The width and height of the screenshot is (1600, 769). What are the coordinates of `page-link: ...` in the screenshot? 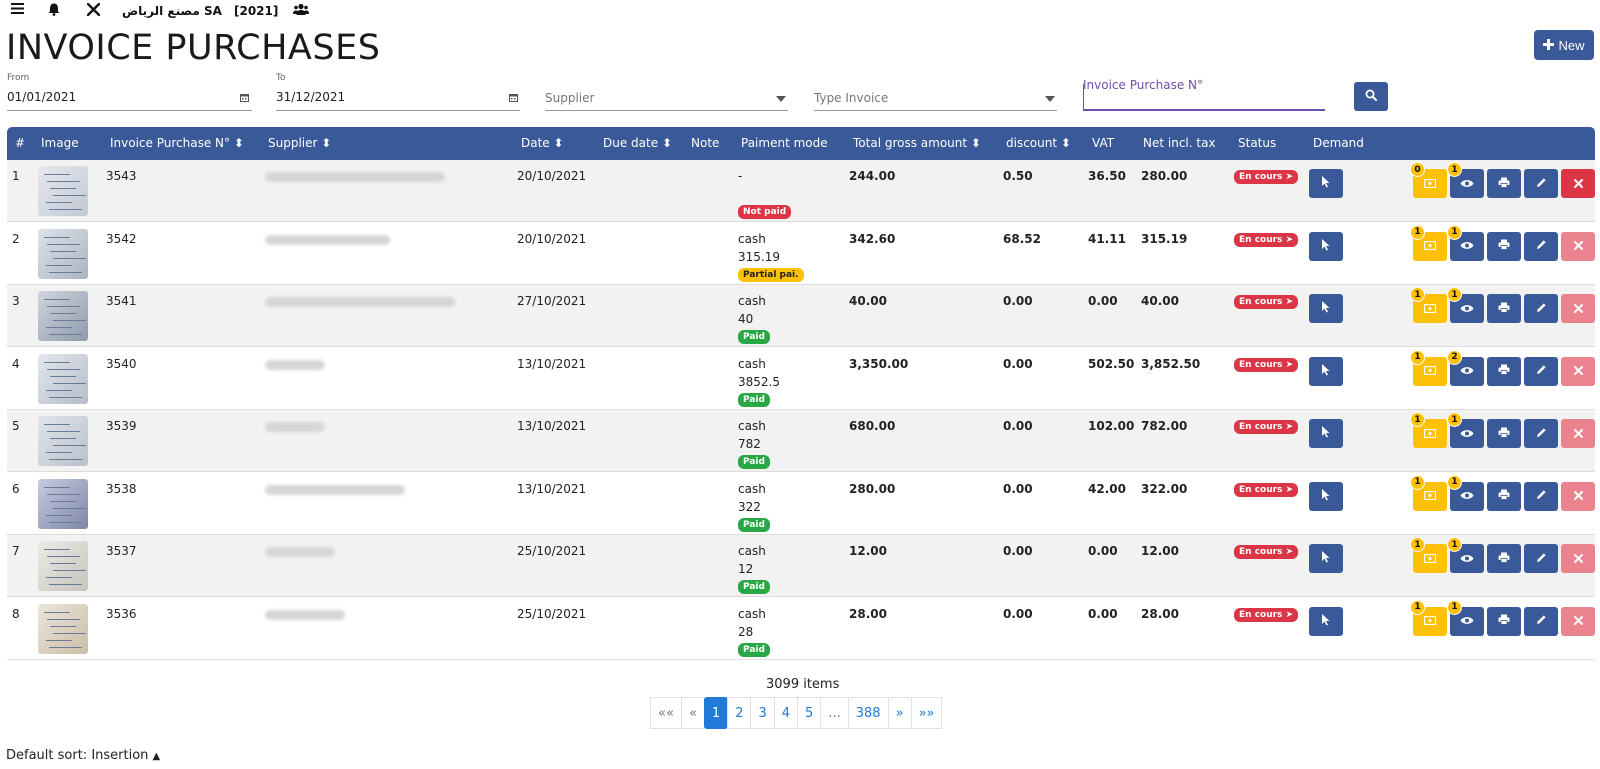 It's located at (834, 713).